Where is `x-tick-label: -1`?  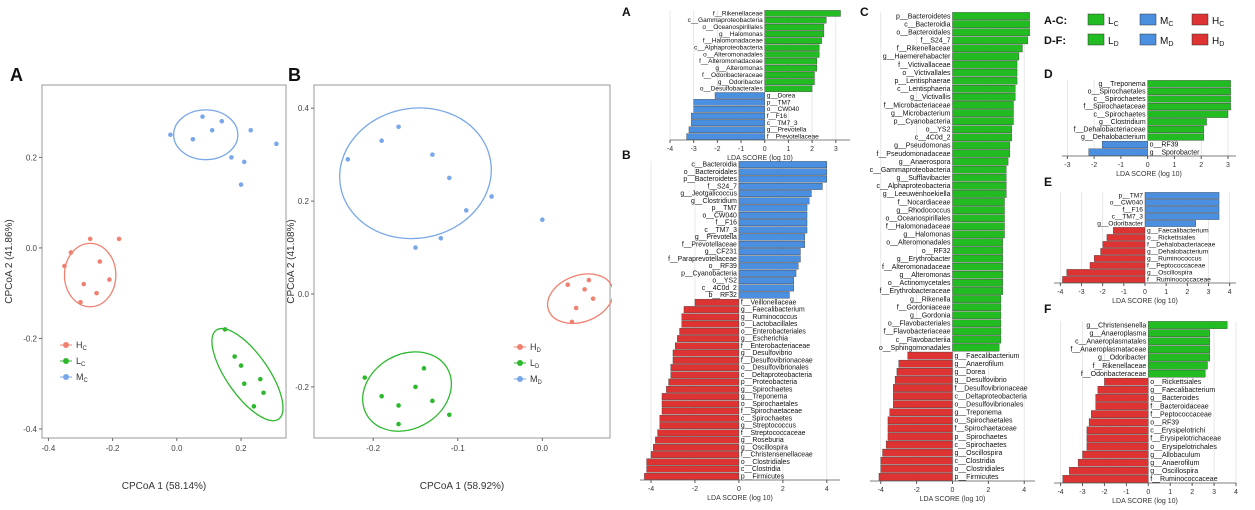
x-tick-label: -1 is located at coordinates (741, 149).